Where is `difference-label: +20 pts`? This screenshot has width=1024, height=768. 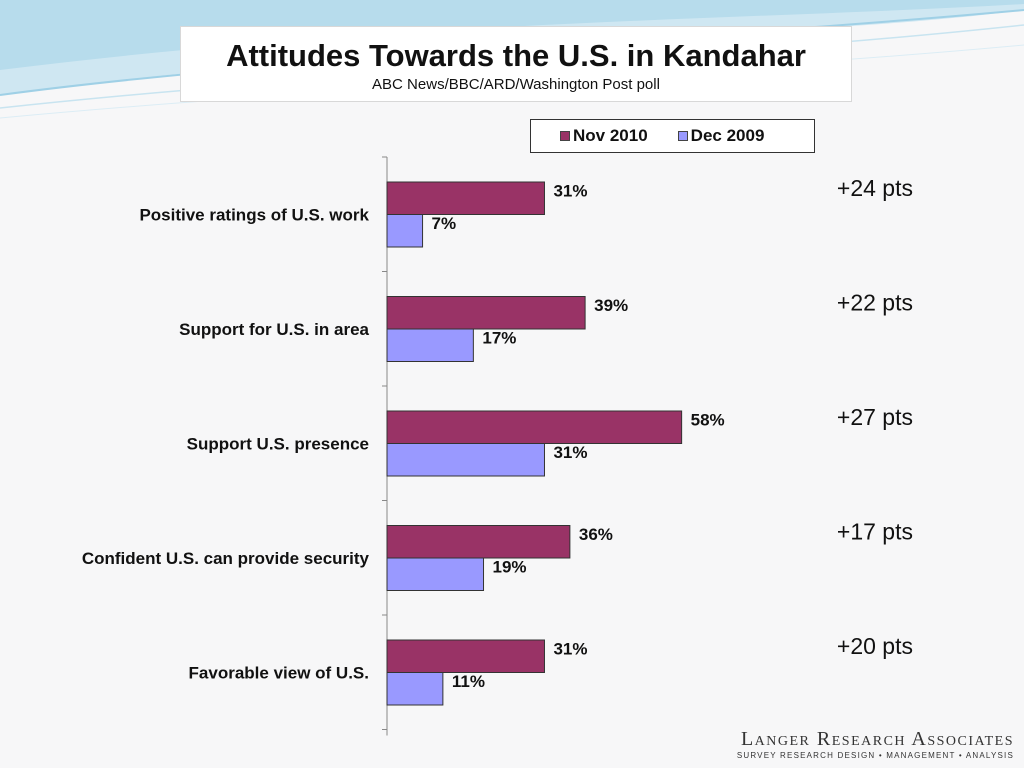
difference-label: +20 pts is located at coordinates (875, 646).